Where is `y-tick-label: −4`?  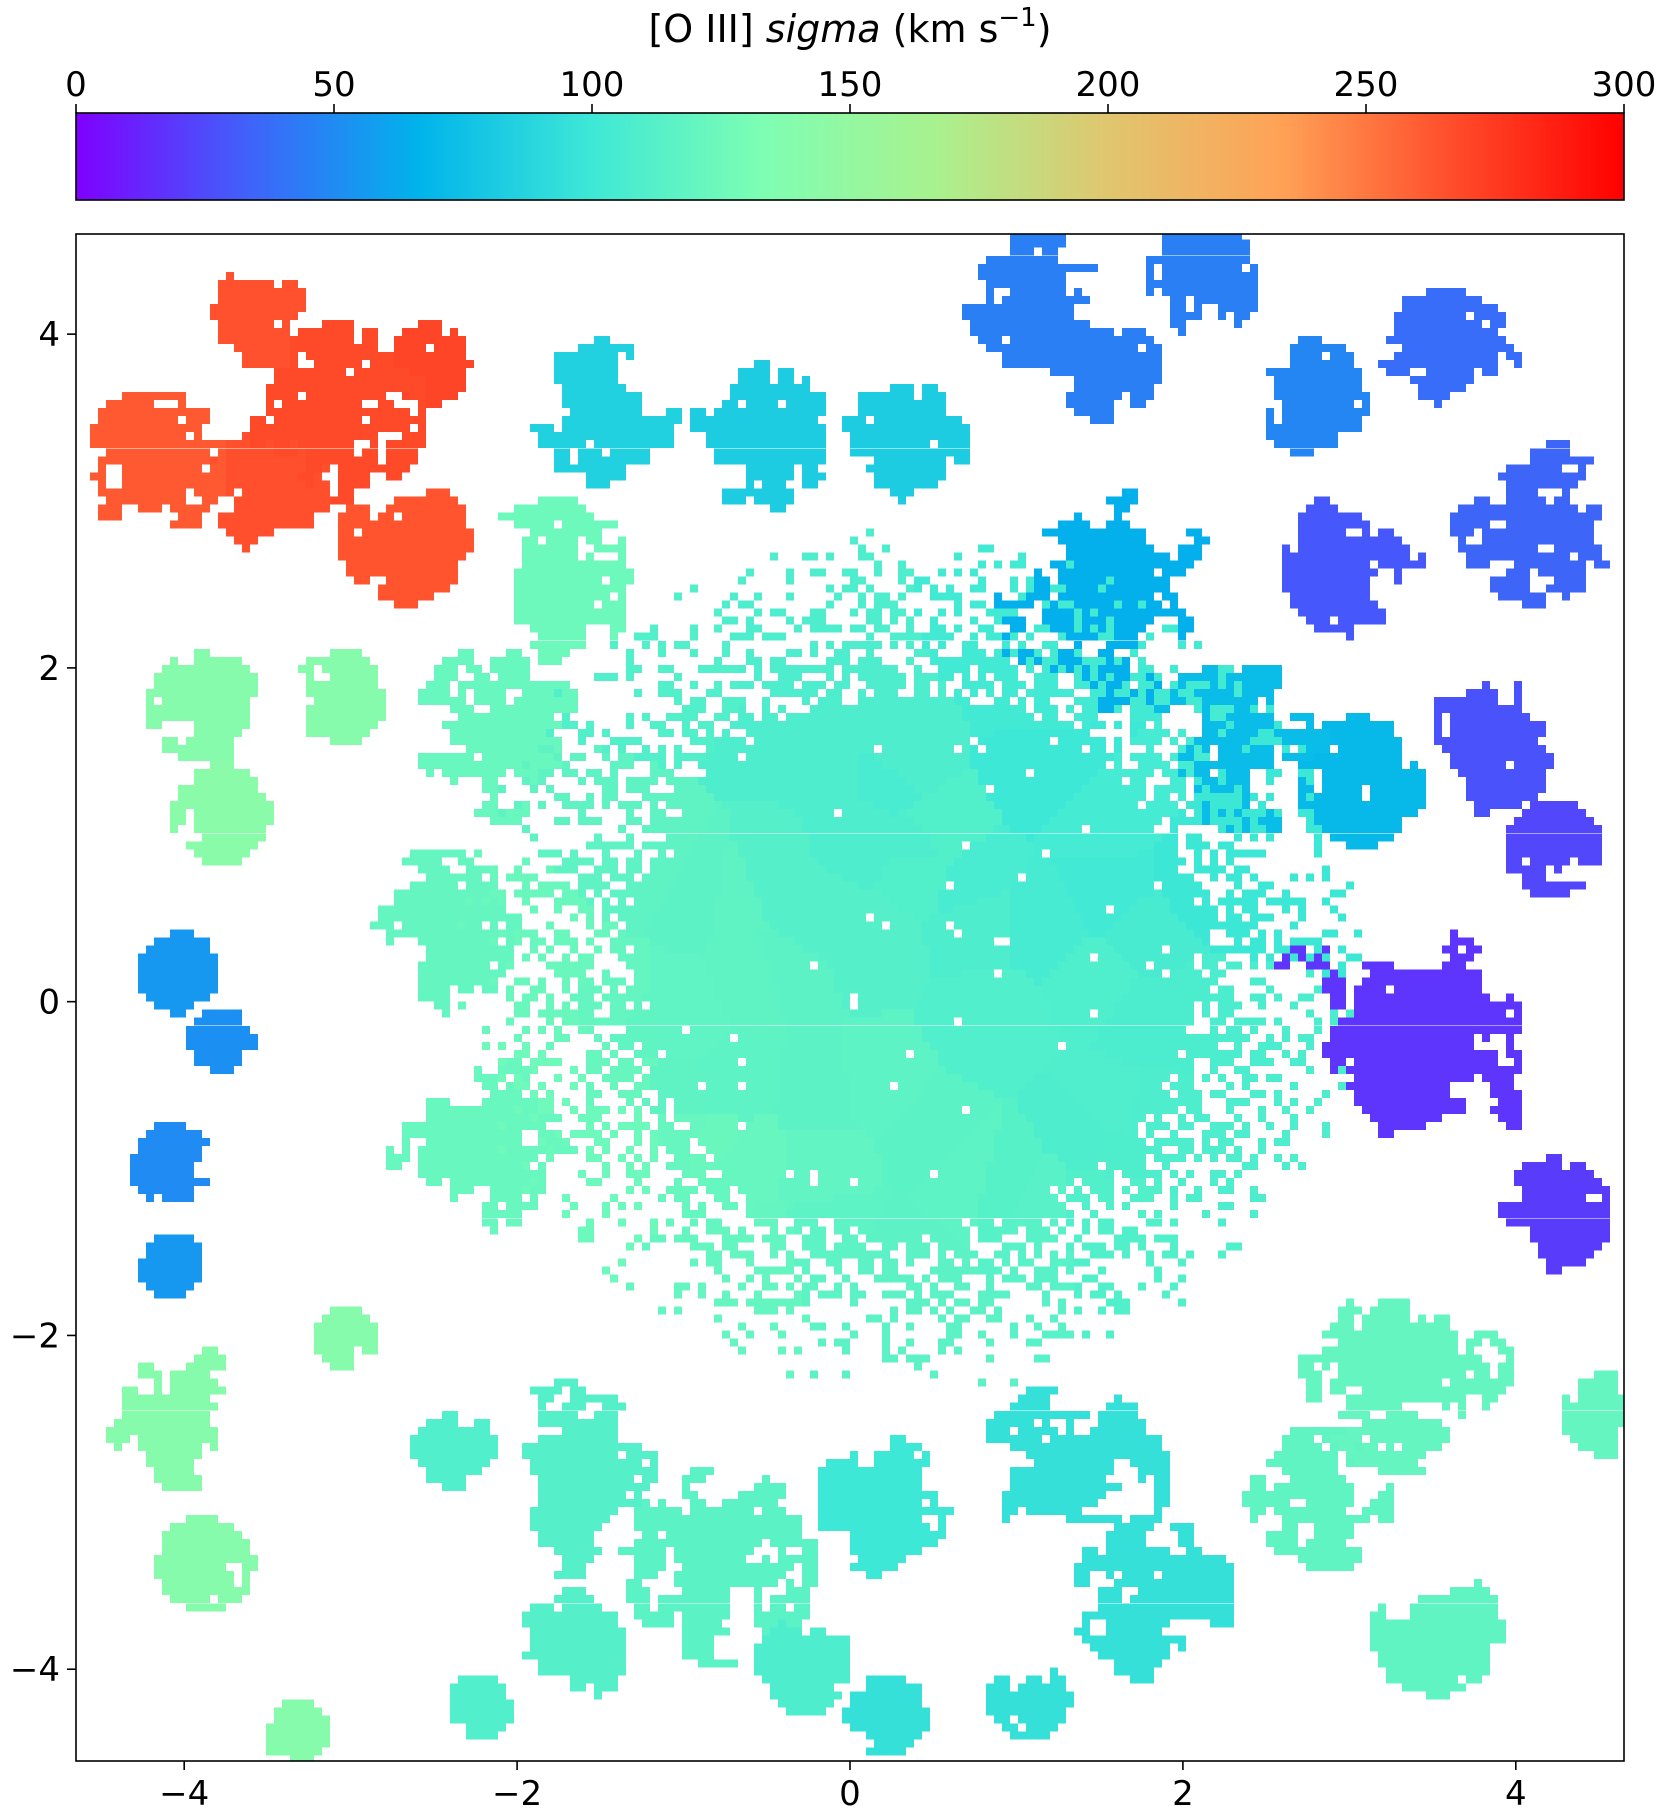
y-tick-label: −4 is located at coordinates (35, 1670).